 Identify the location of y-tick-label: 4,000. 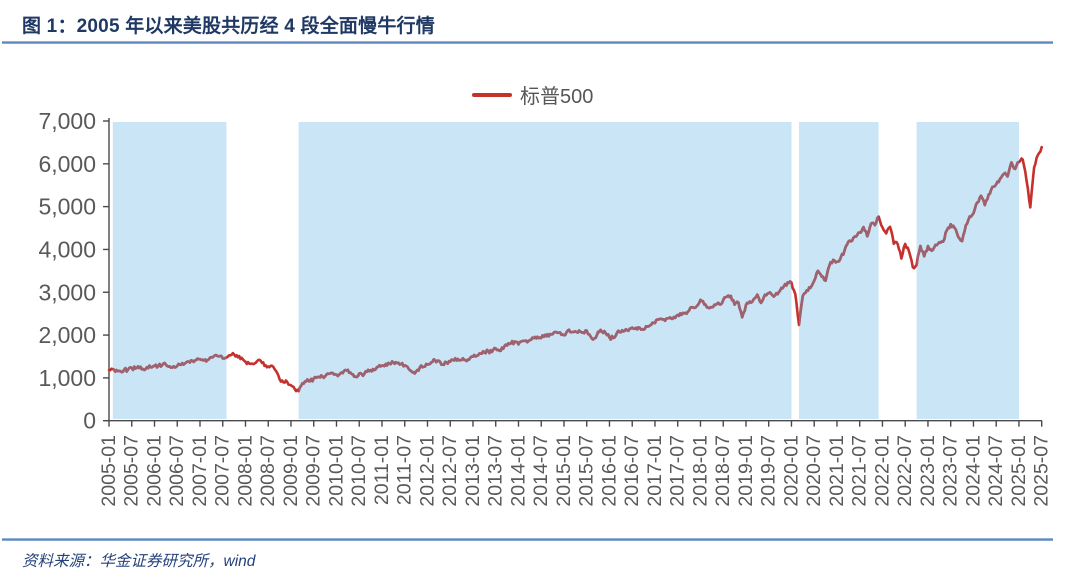
(67, 249).